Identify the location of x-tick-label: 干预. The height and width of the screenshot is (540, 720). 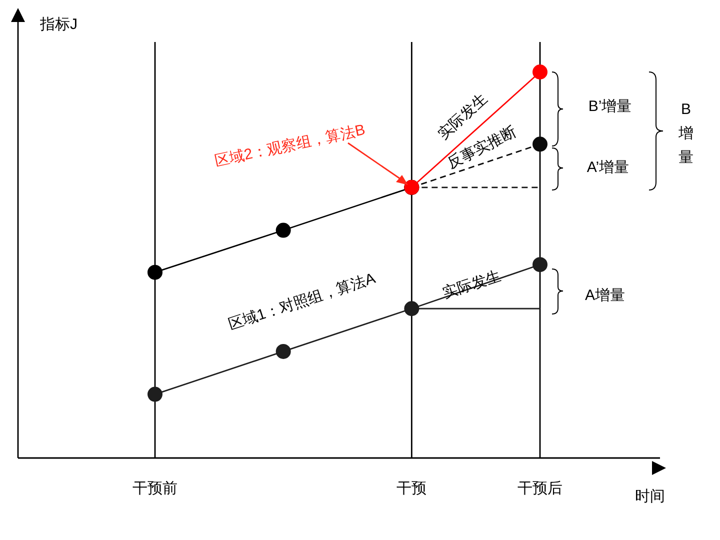
(411, 489).